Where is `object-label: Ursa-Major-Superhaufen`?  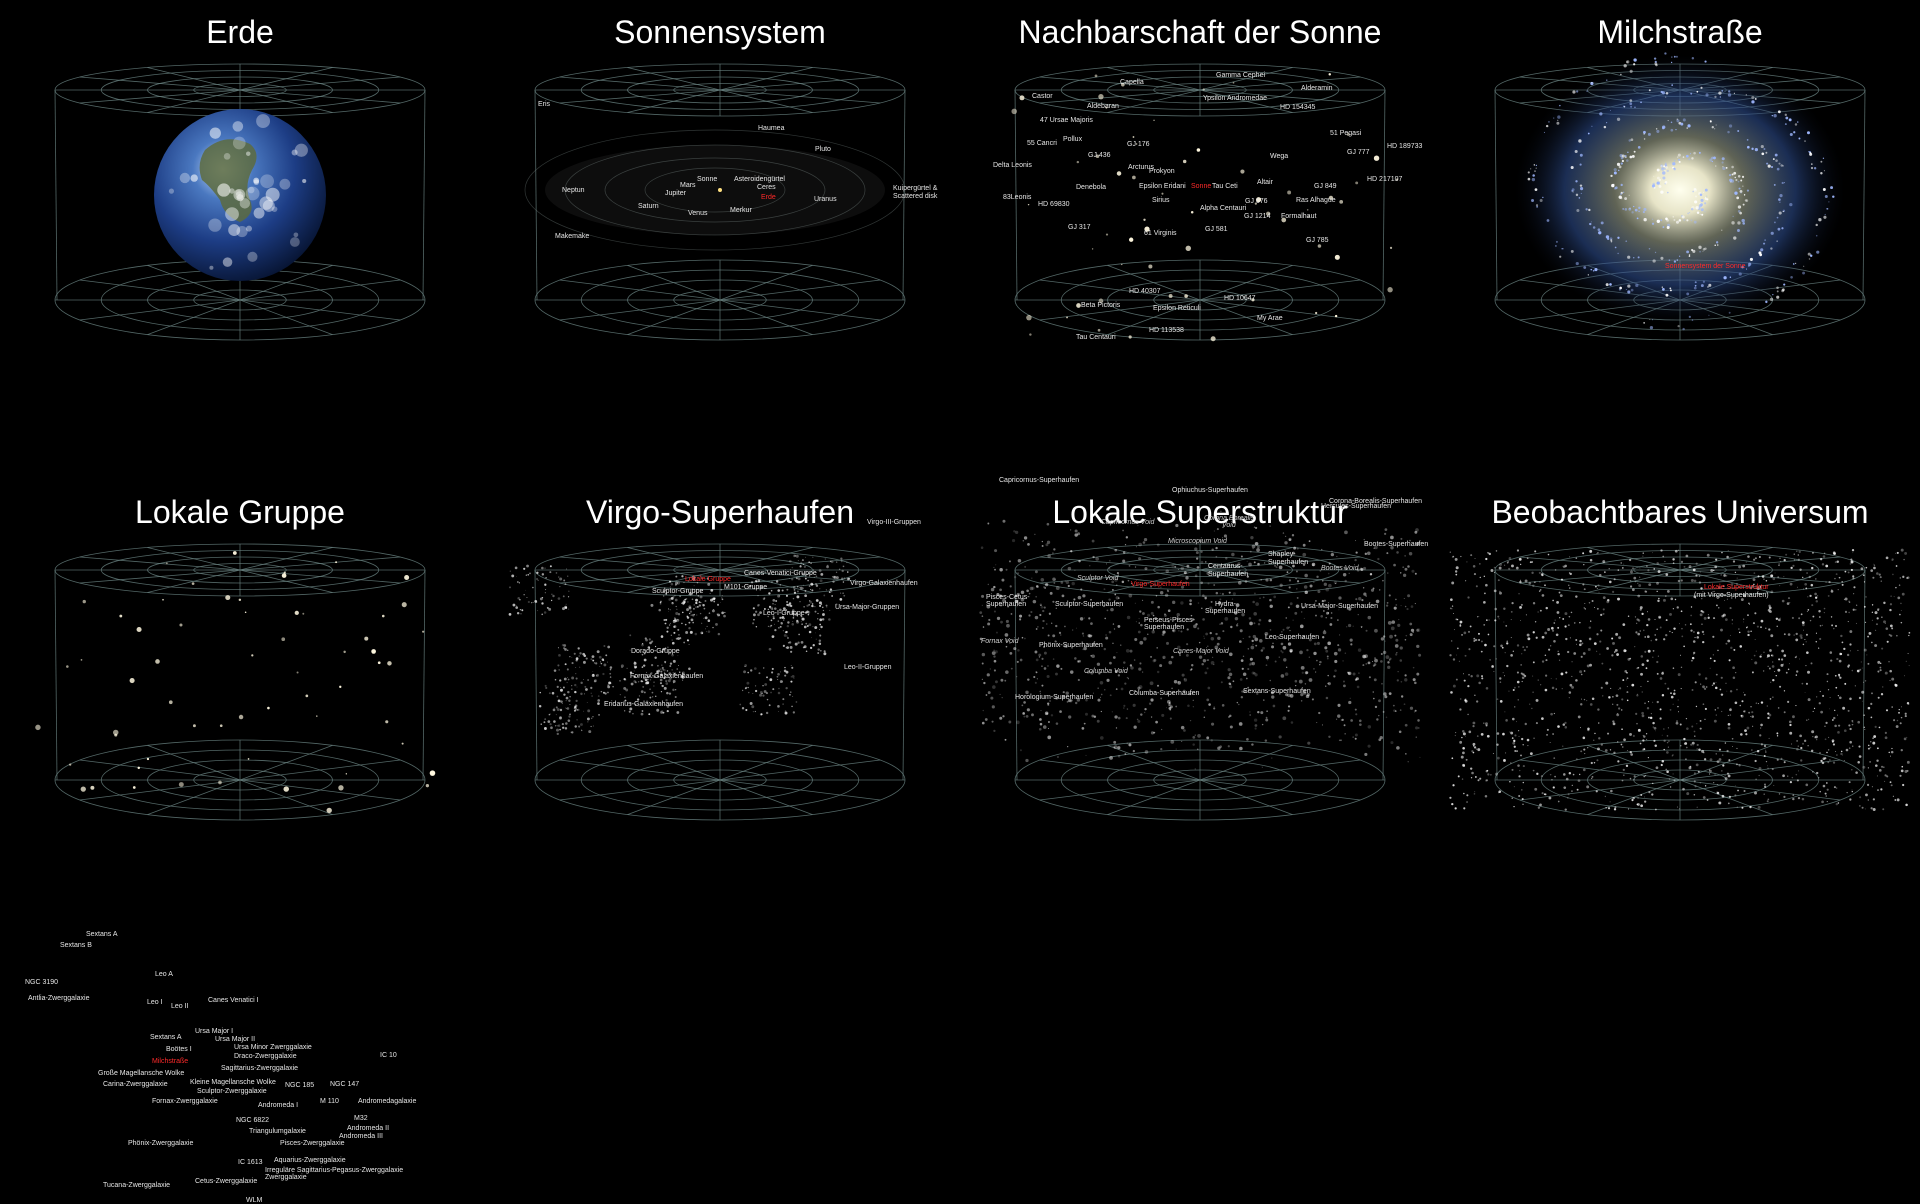 object-label: Ursa-Major-Superhaufen is located at coordinates (1340, 606).